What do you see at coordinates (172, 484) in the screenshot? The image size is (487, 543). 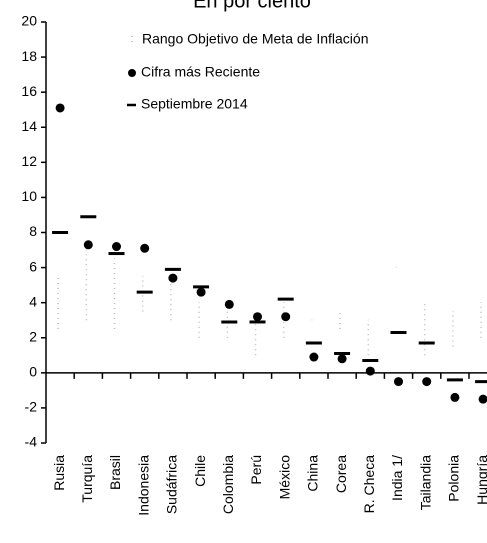 I see `x-tick-label: Sudáfrica` at bounding box center [172, 484].